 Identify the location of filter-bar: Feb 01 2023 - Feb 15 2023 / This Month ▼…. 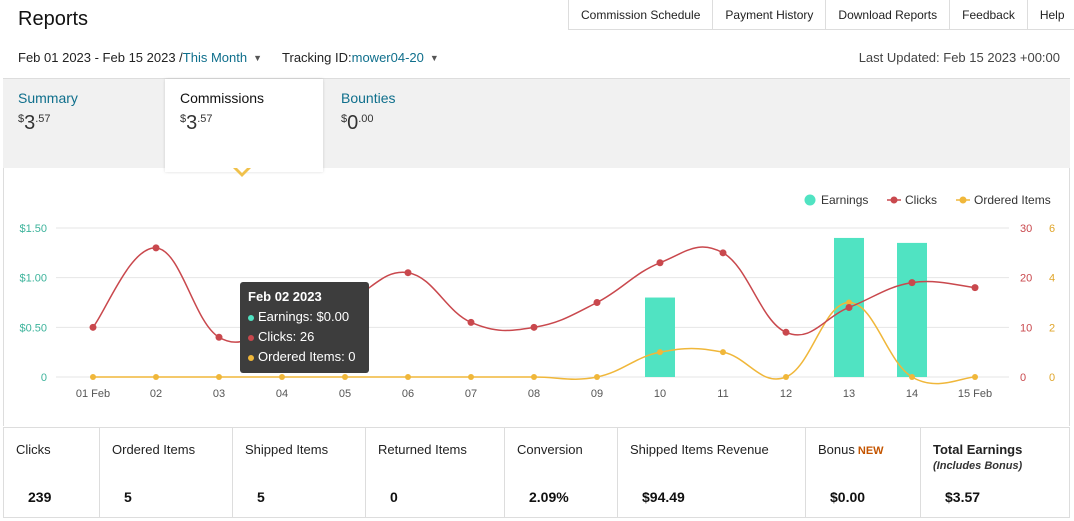
(228, 57).